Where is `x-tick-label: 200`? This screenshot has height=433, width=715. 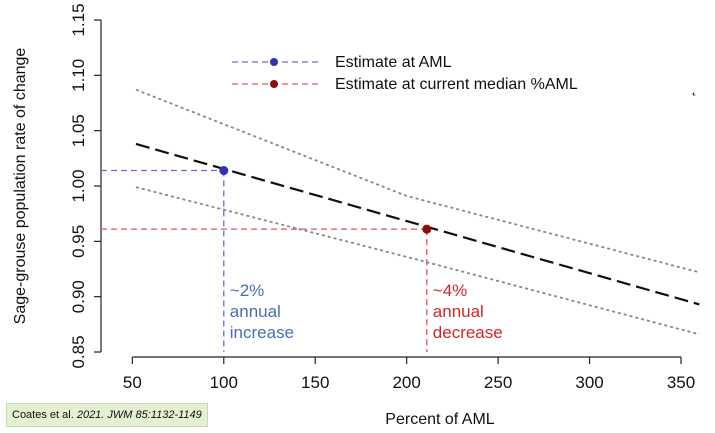
x-tick-label: 200 is located at coordinates (406, 382).